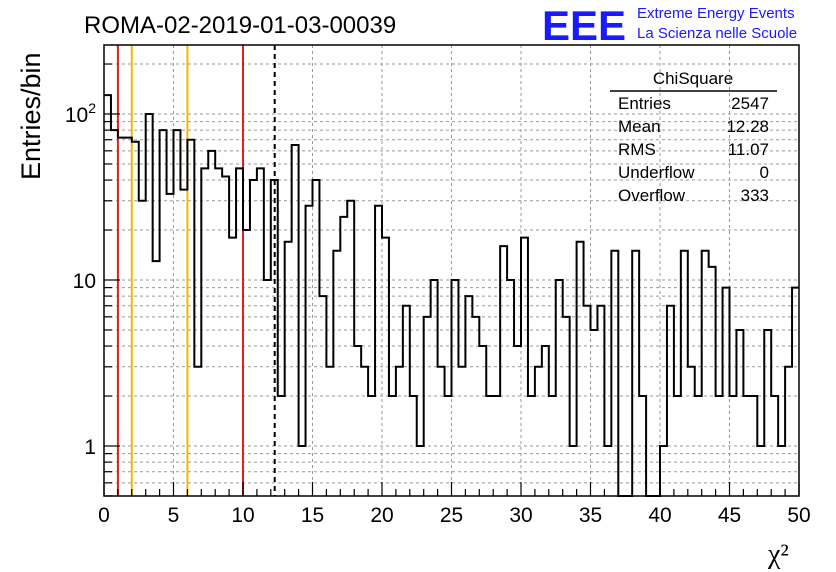 Image resolution: width=836 pixels, height=572 pixels. What do you see at coordinates (798, 515) in the screenshot?
I see `x-tick-label: 50` at bounding box center [798, 515].